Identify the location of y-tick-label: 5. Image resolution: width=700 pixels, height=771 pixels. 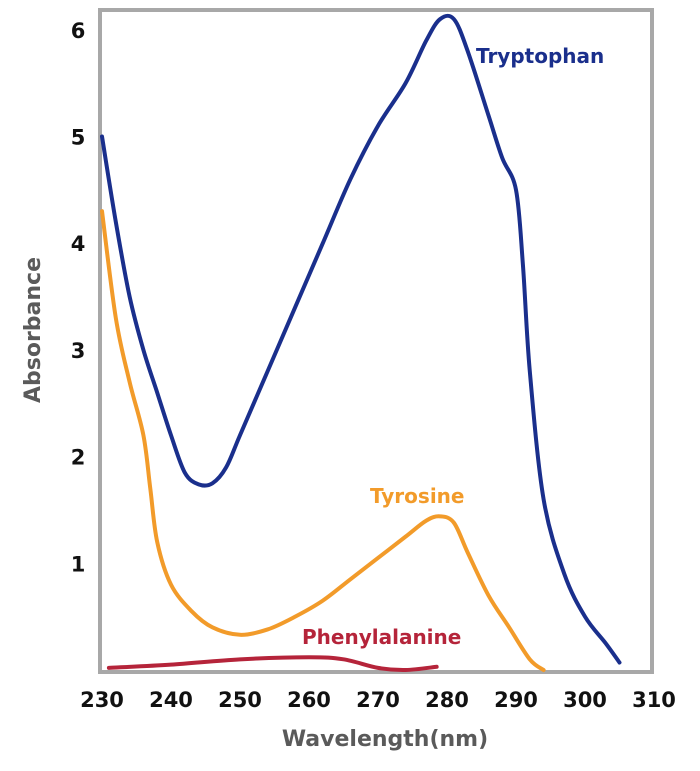
(78, 138).